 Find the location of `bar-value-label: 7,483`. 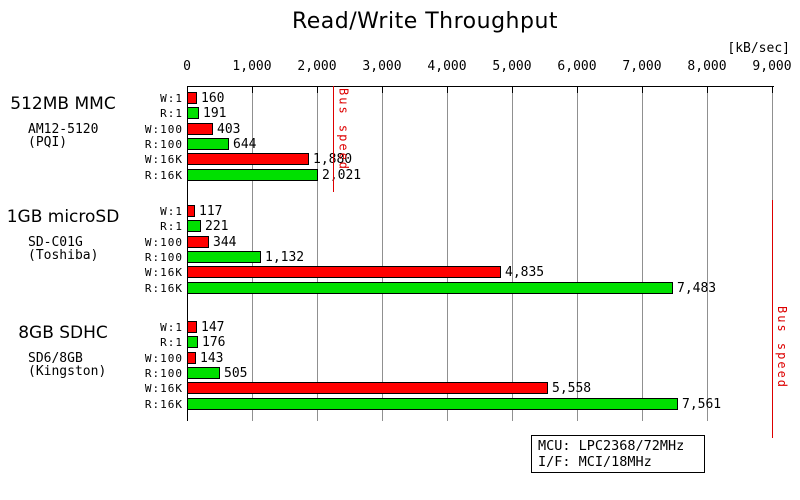

bar-value-label: 7,483 is located at coordinates (697, 288).